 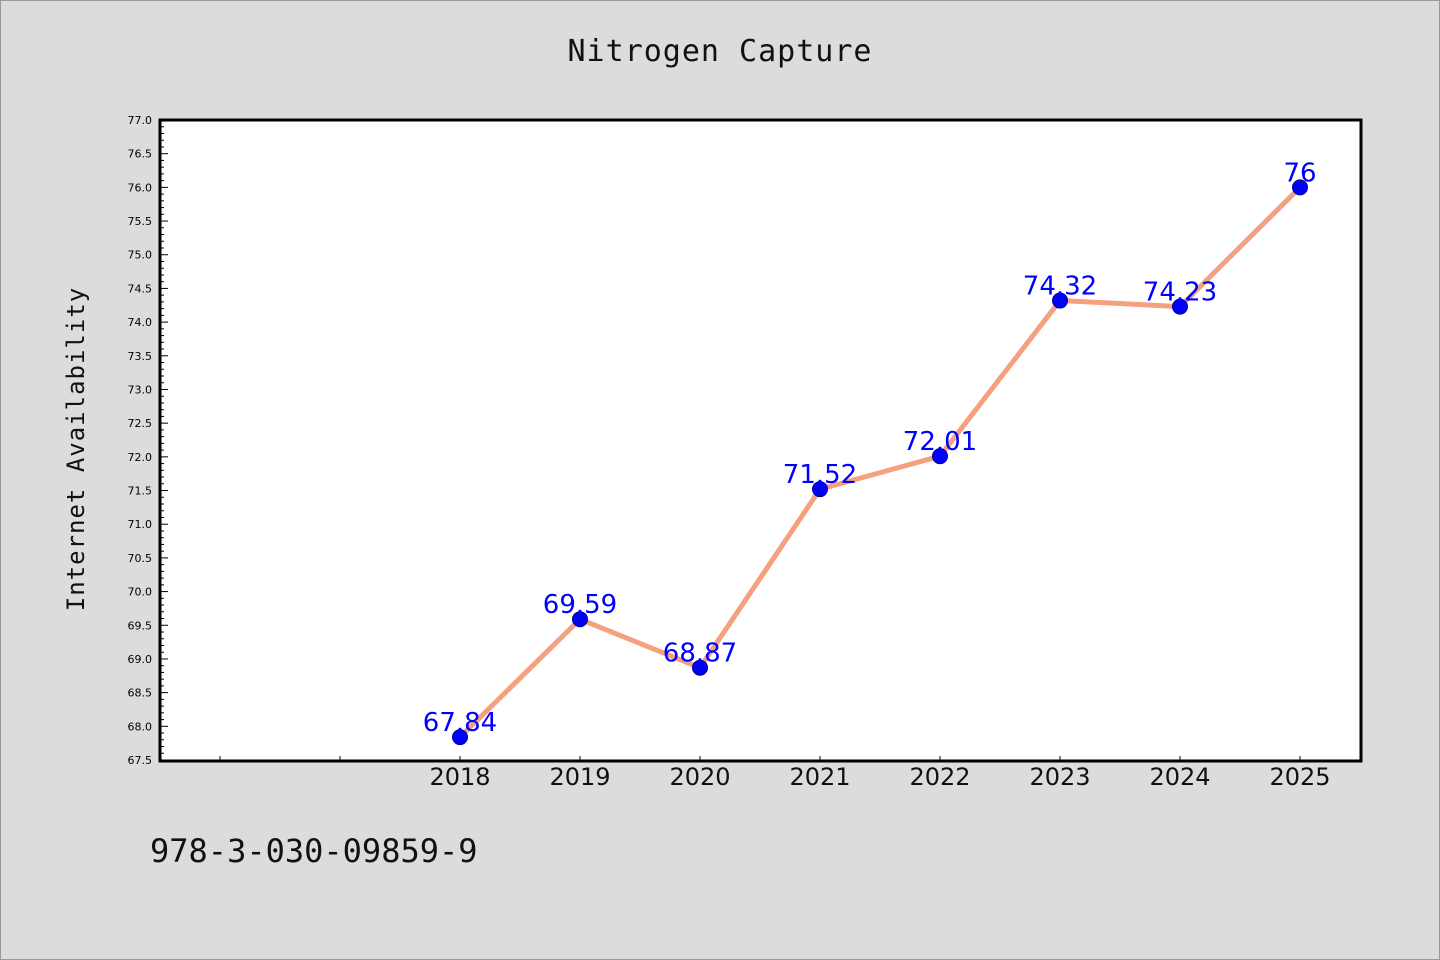 What do you see at coordinates (140, 558) in the screenshot?
I see `y-tick-label: 70.5` at bounding box center [140, 558].